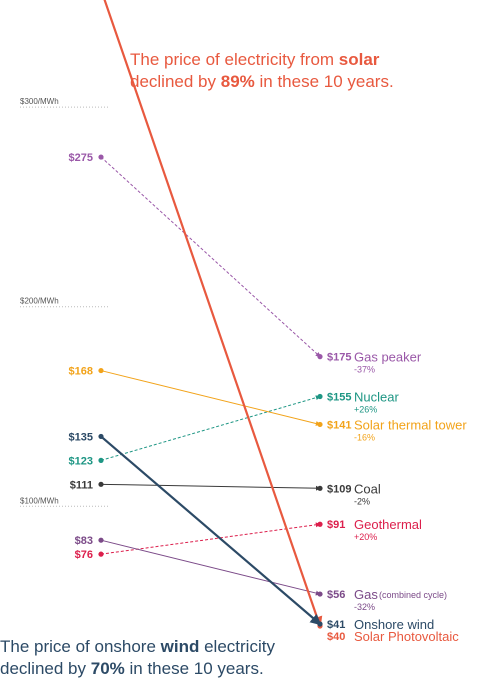 The image size is (490, 687). What do you see at coordinates (365, 410) in the screenshot?
I see `percent-change-label: +26%` at bounding box center [365, 410].